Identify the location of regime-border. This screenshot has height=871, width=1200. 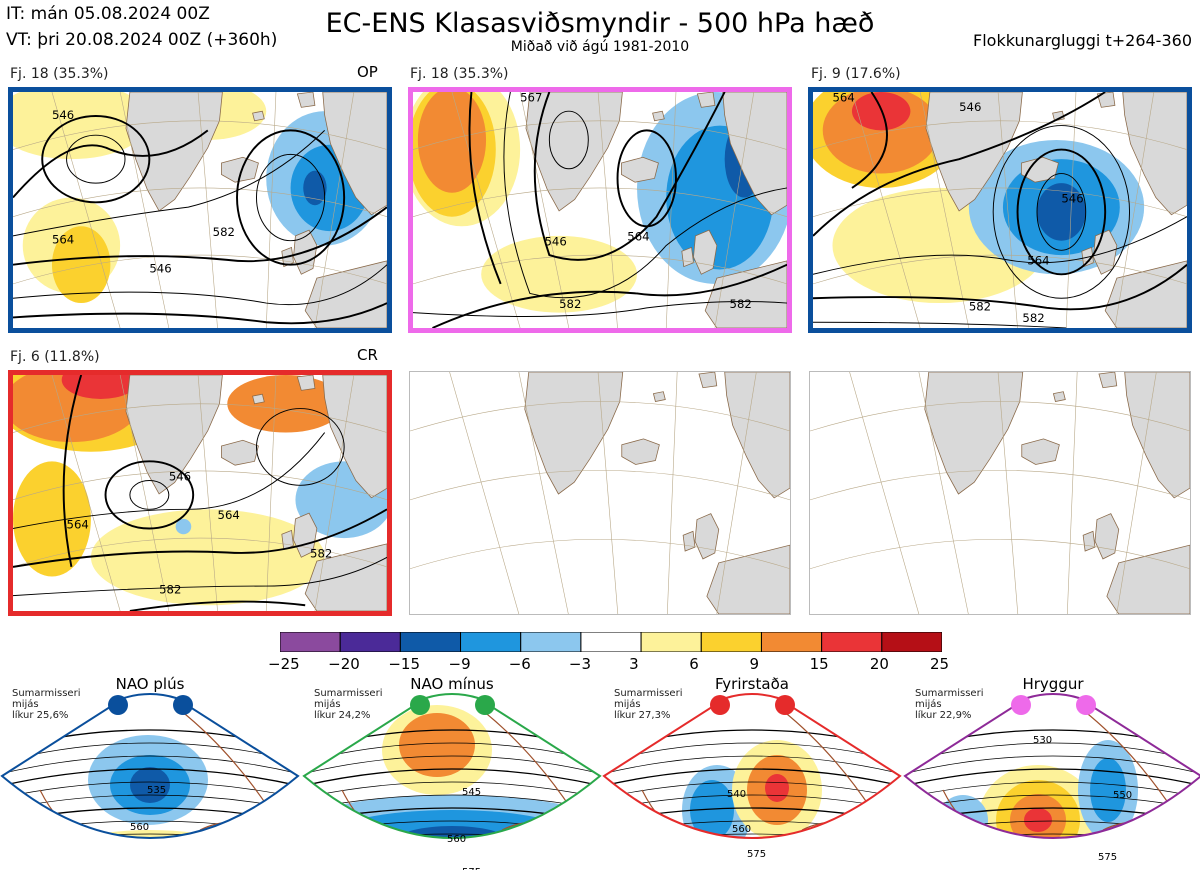
(150, 766).